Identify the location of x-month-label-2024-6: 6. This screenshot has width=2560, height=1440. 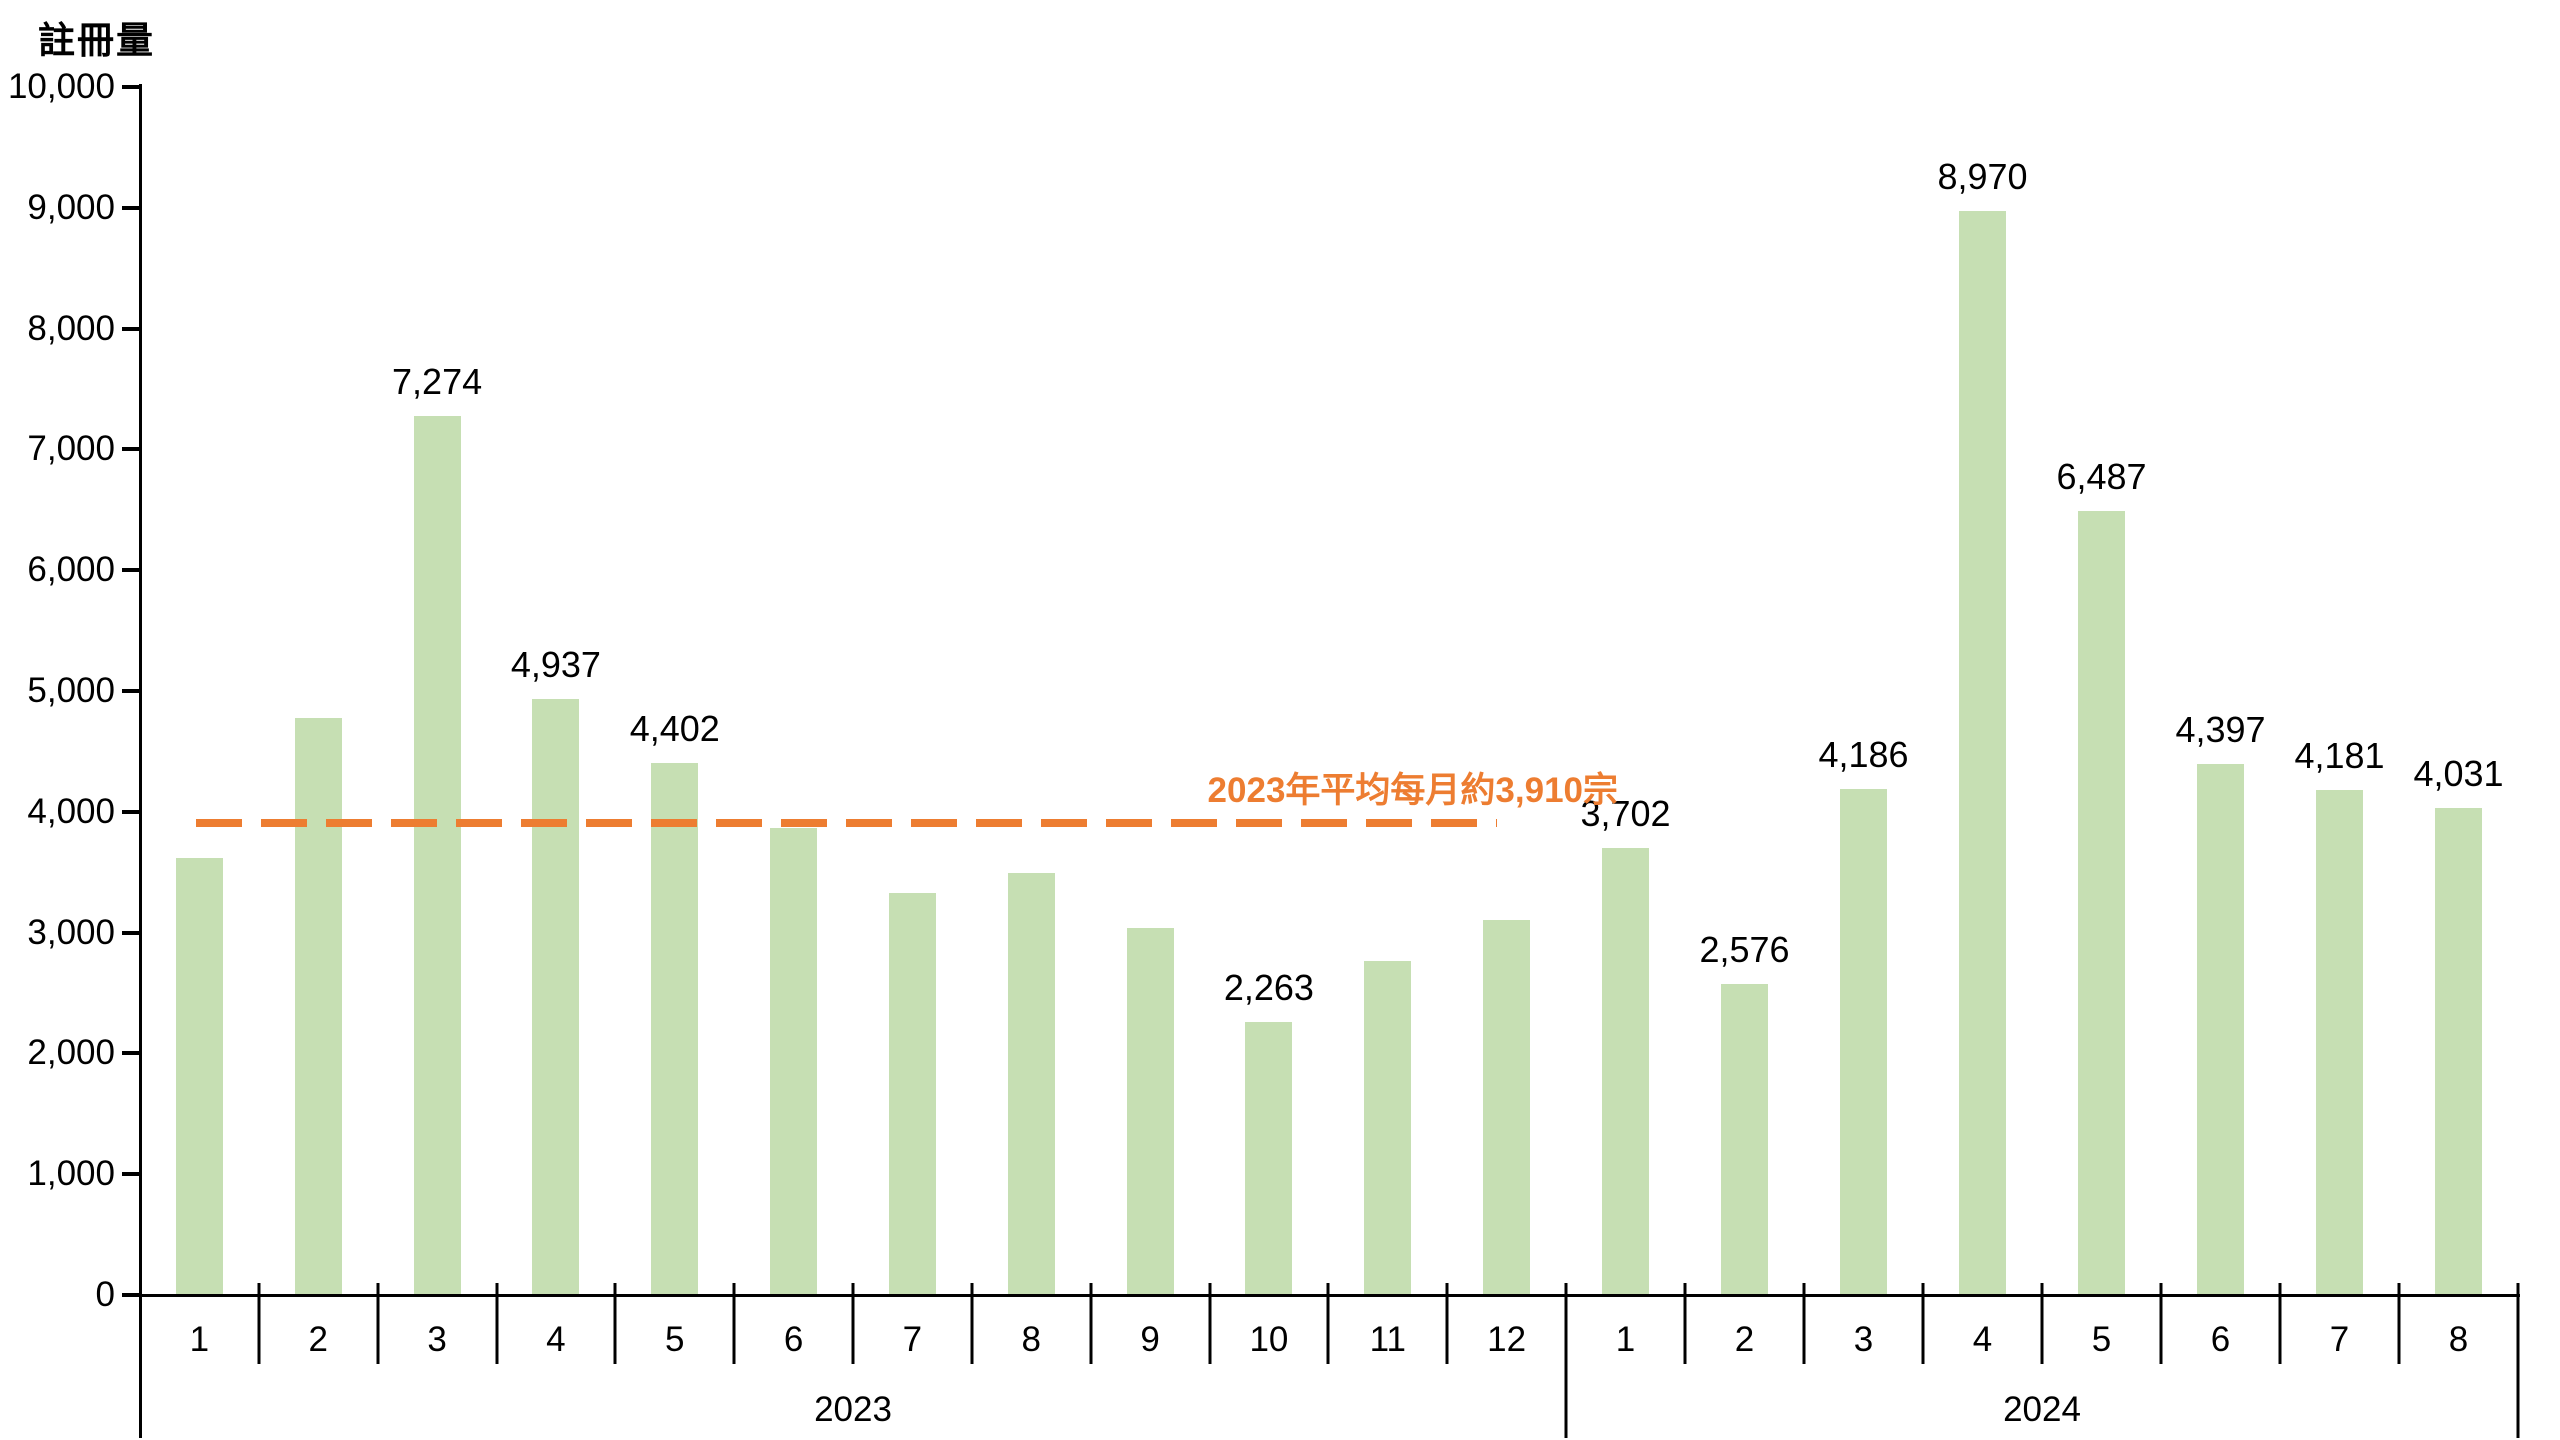
(2220, 1339).